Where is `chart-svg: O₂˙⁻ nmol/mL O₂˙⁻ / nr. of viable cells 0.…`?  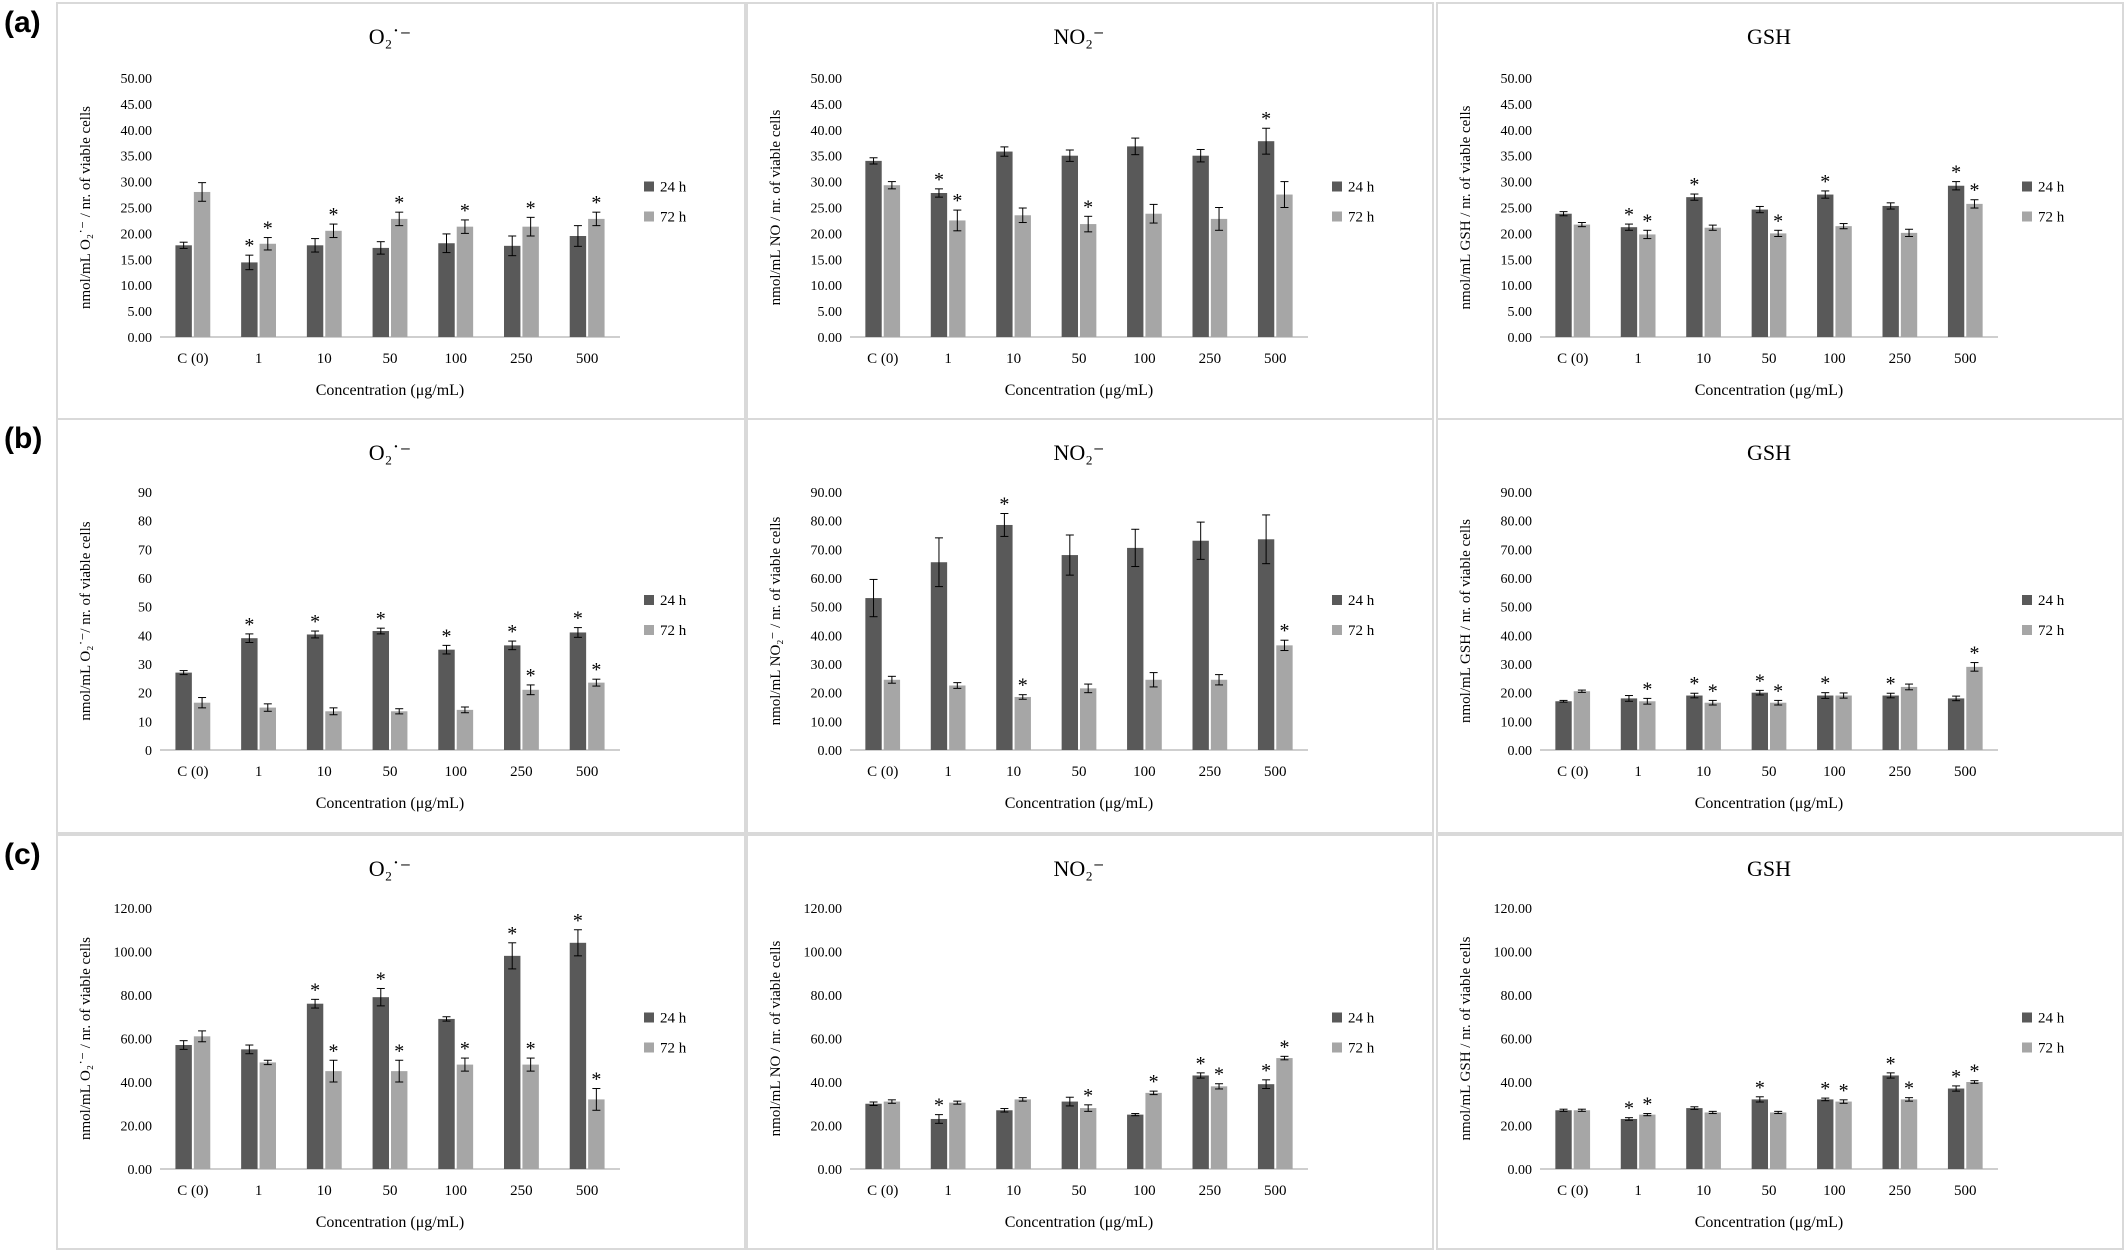 chart-svg: O₂˙⁻ nmol/mL O₂˙⁻ / nr. of viable cells 0.… is located at coordinates (382, 211).